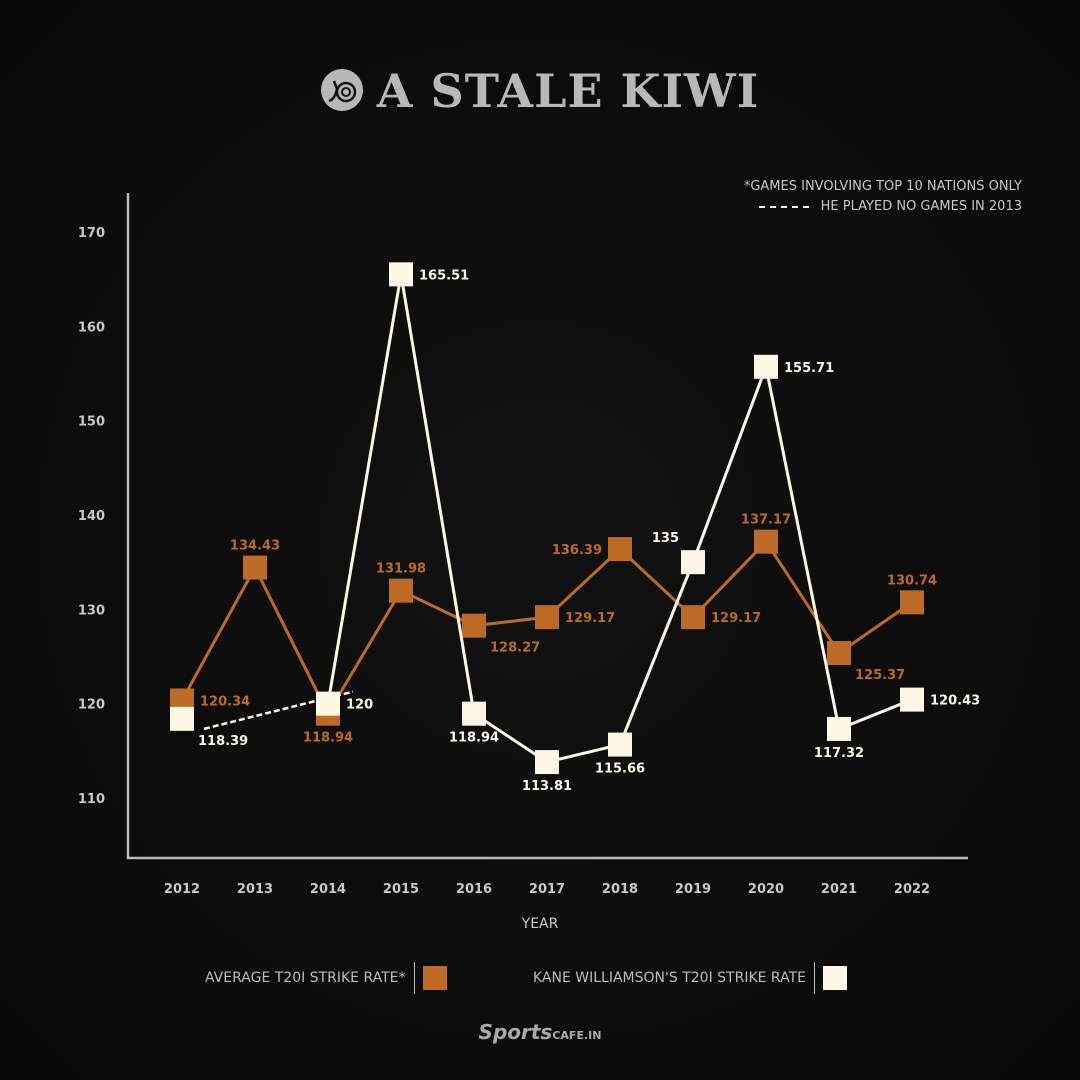 The image size is (1080, 1080). I want to click on legend-average-swatch, so click(434, 978).